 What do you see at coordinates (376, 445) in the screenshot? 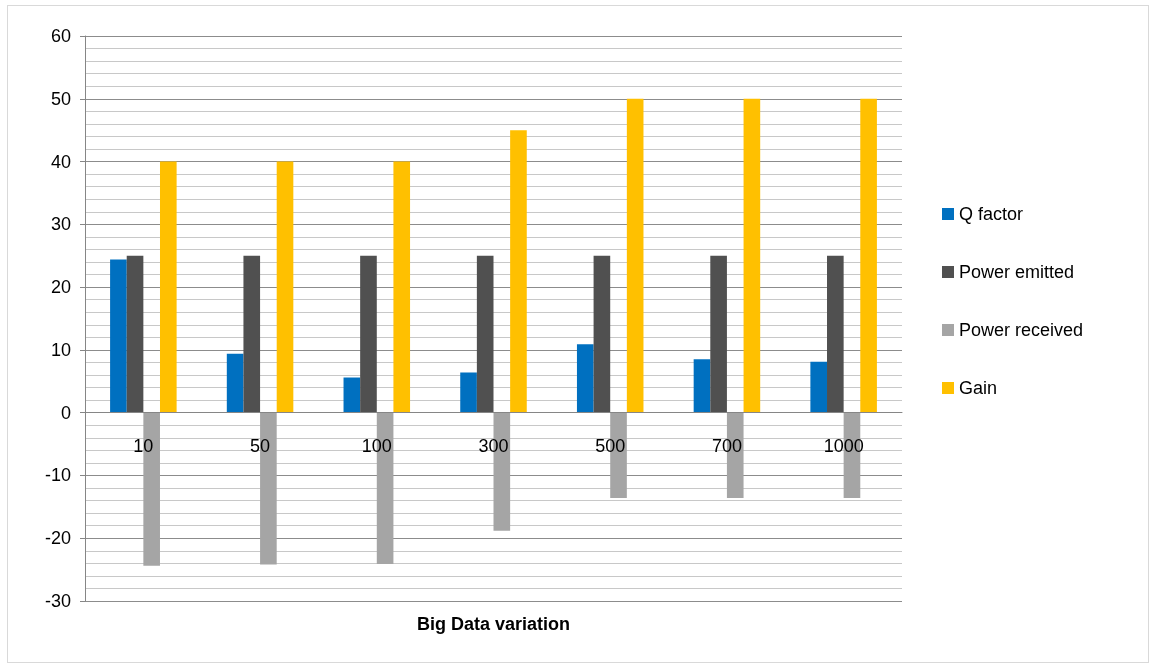
I see `x-tick-label: 100` at bounding box center [376, 445].